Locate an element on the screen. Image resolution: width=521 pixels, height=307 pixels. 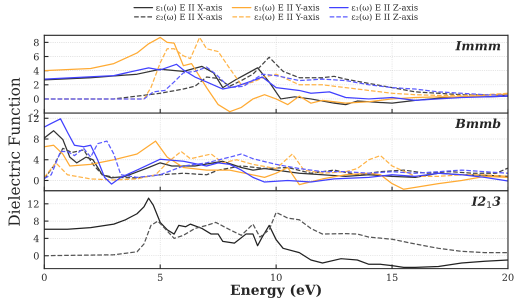
annotation: I2$_{1}$3 is located at coordinates (485, 202).